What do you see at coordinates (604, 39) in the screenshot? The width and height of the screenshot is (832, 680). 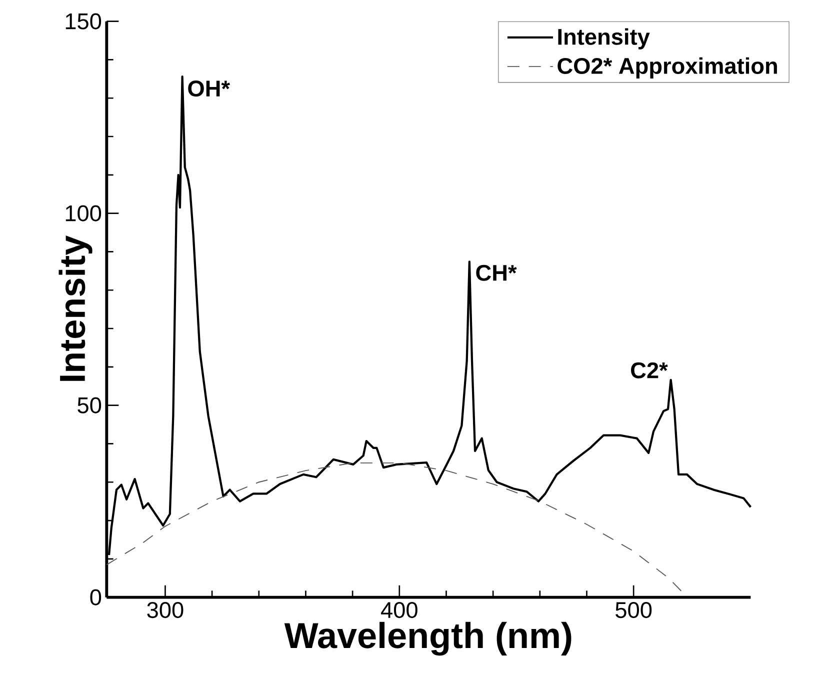 I see `legend-label: Intensity` at bounding box center [604, 39].